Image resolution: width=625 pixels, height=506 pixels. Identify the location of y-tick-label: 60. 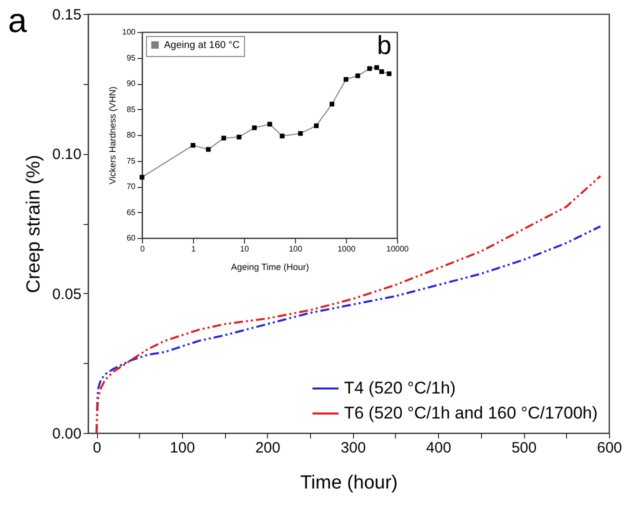
(131, 238).